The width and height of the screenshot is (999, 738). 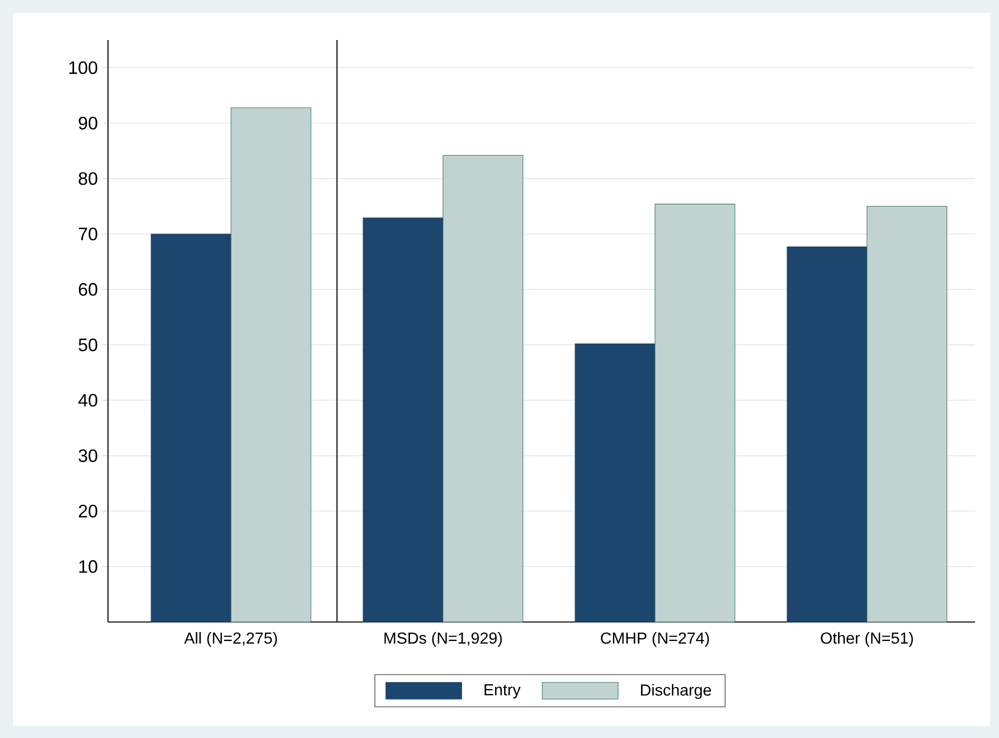 What do you see at coordinates (88, 455) in the screenshot?
I see `y-tick-label: 30` at bounding box center [88, 455].